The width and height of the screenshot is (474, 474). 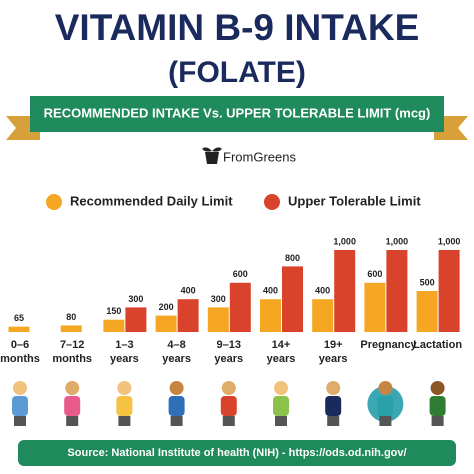 I want to click on x-tick-label: 4–8 years, so click(x=176, y=352).